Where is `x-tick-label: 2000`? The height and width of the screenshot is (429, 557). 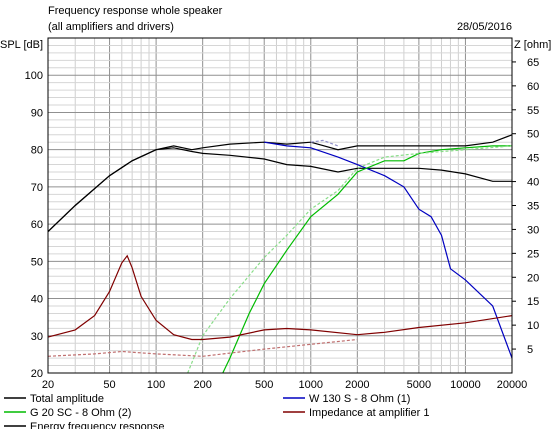 x-tick-label: 2000 is located at coordinates (357, 385).